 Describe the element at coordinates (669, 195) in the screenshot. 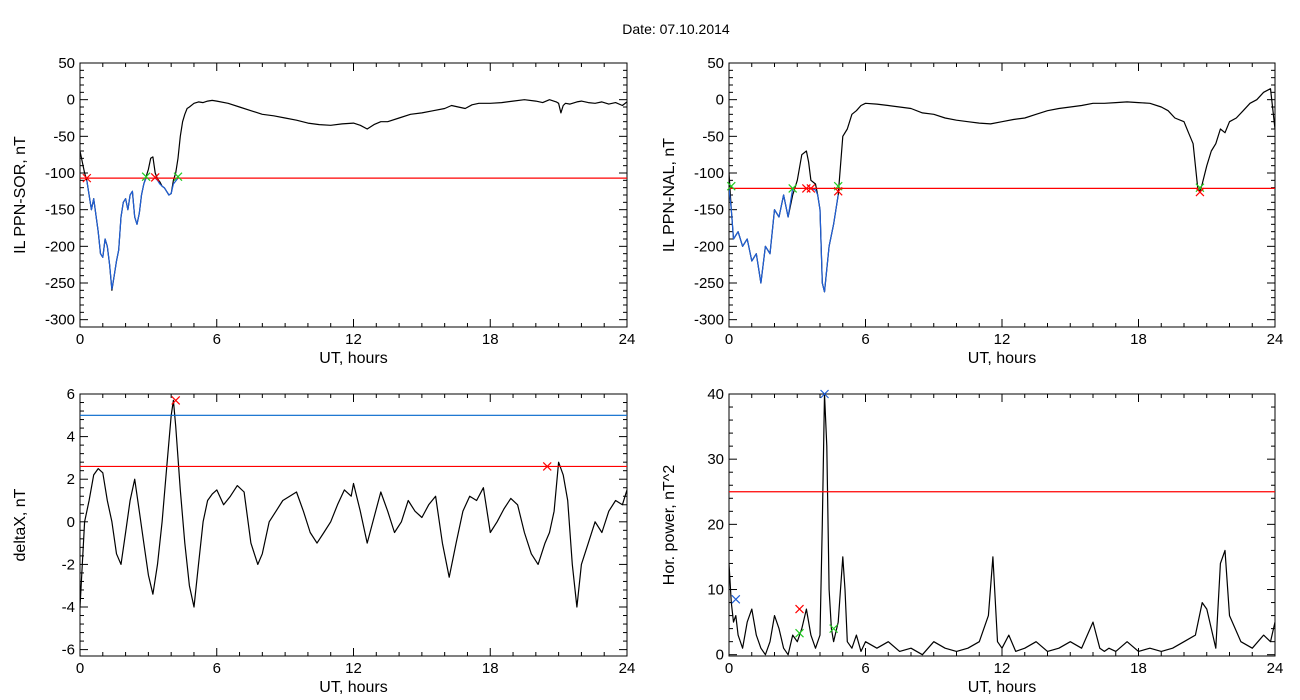

I see `y-axis-label: IL PPN-NAL, nT` at that location.